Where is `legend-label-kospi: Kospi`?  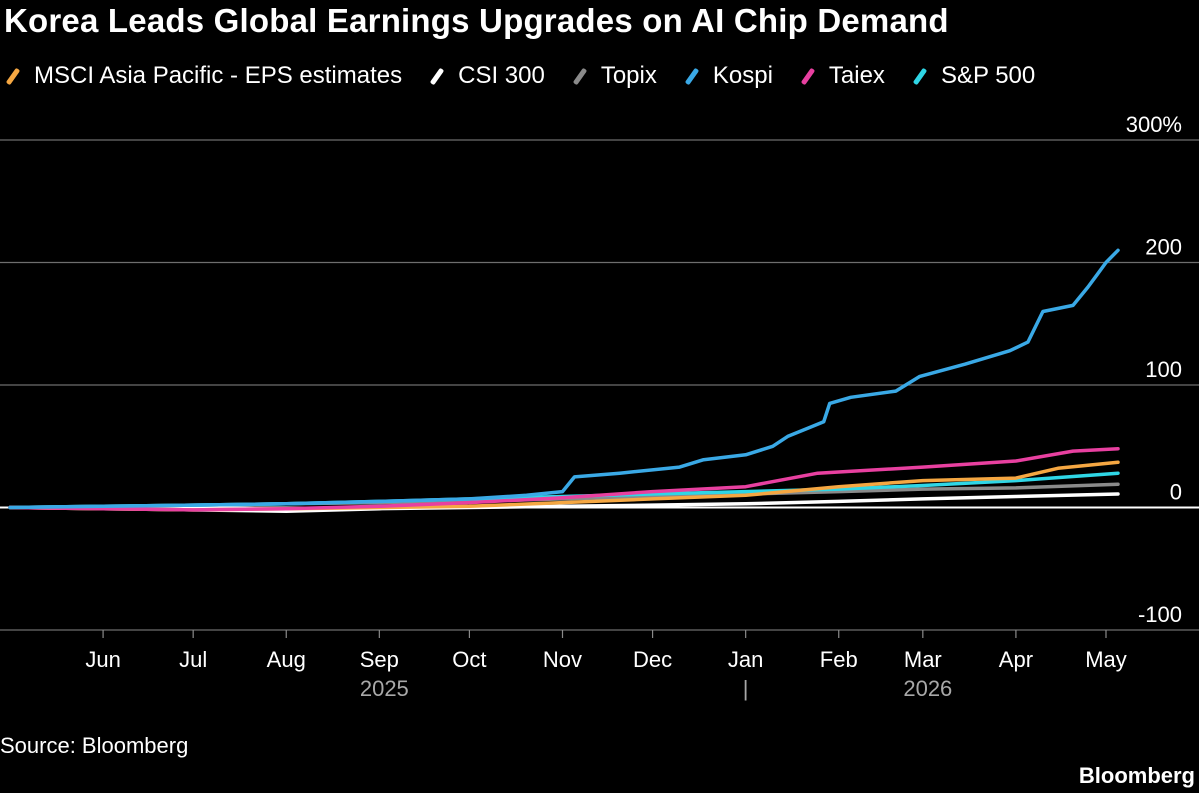
legend-label-kospi: Kospi is located at coordinates (742, 75).